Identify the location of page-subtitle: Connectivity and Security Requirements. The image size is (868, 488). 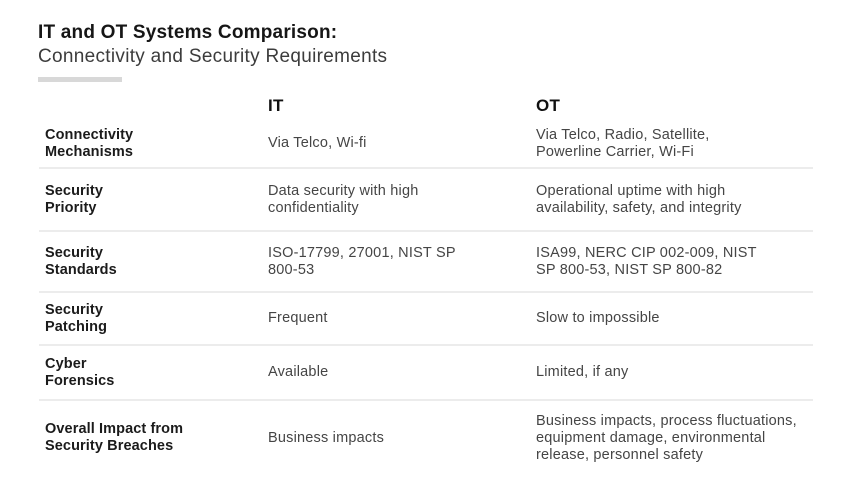
(213, 56).